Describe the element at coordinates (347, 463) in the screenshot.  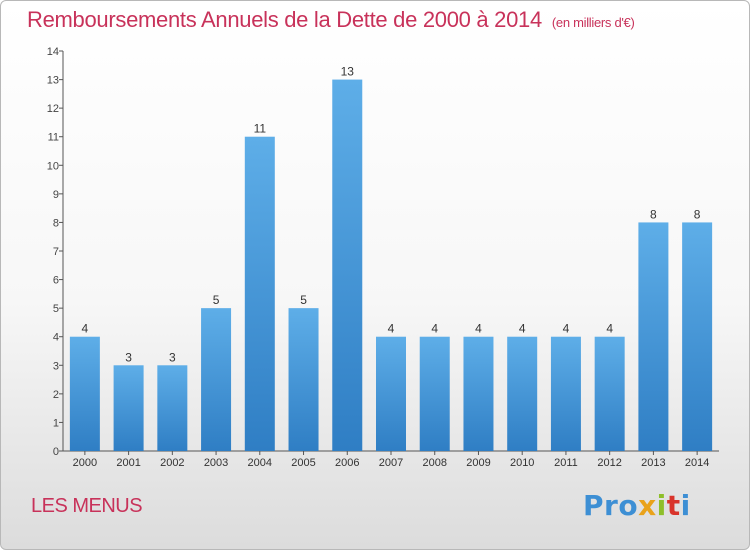
I see `x-tick-label: 2006` at that location.